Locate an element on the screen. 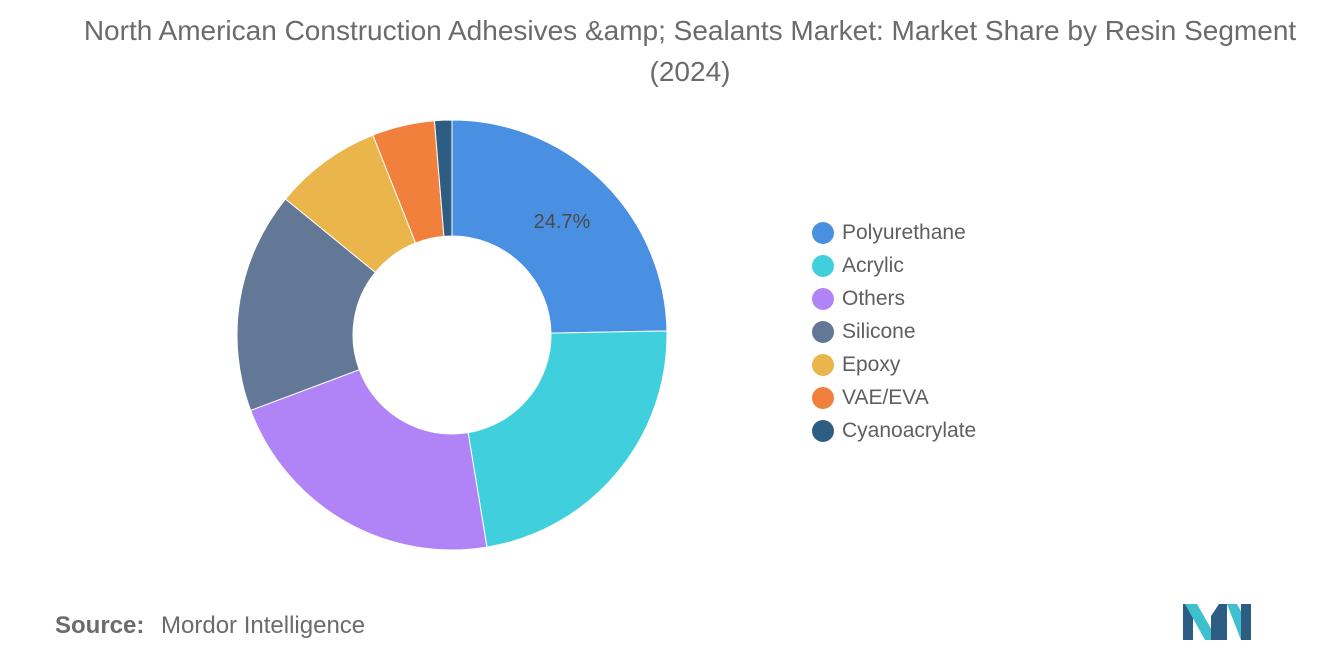  legend-label-vae-eva: VAE/EVA is located at coordinates (885, 397).